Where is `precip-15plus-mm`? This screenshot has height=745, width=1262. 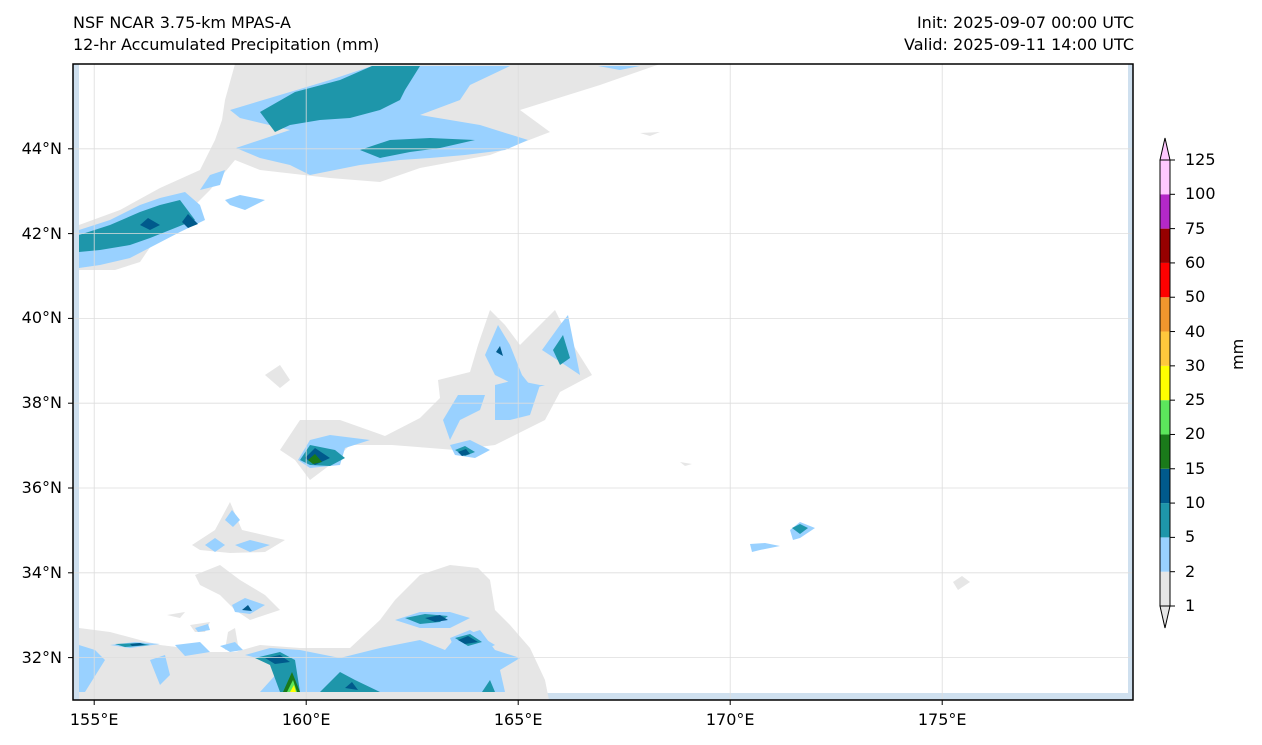
precip-15plus-mm is located at coordinates (302, 573).